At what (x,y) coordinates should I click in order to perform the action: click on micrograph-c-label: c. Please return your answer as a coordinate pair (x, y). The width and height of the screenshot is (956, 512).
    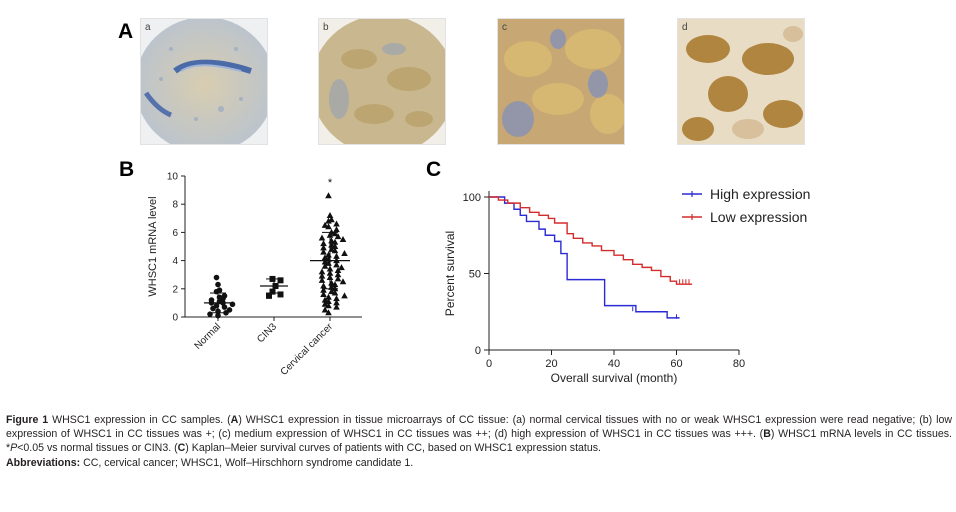
    Looking at the image, I should click on (504, 27).